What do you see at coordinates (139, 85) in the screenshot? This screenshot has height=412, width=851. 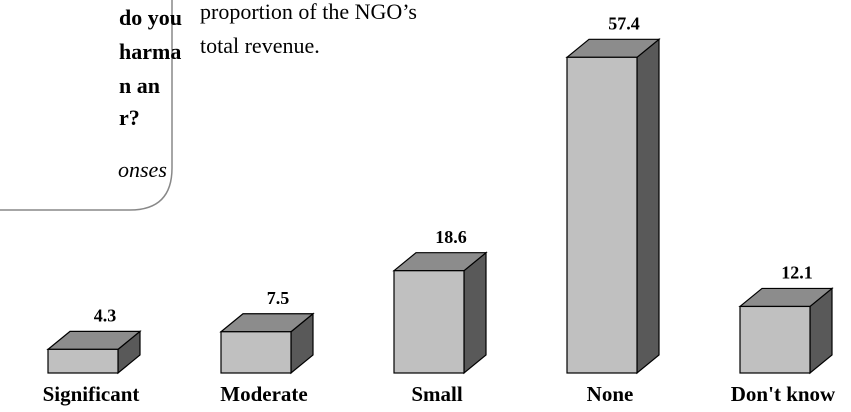 I see `callout-line: n an` at bounding box center [139, 85].